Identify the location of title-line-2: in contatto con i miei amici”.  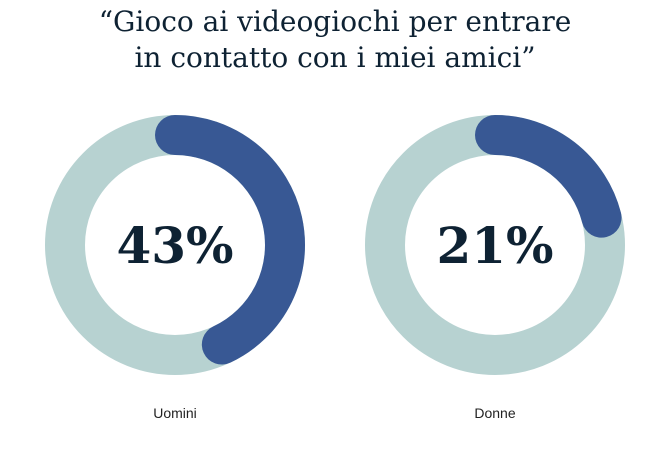
(335, 57).